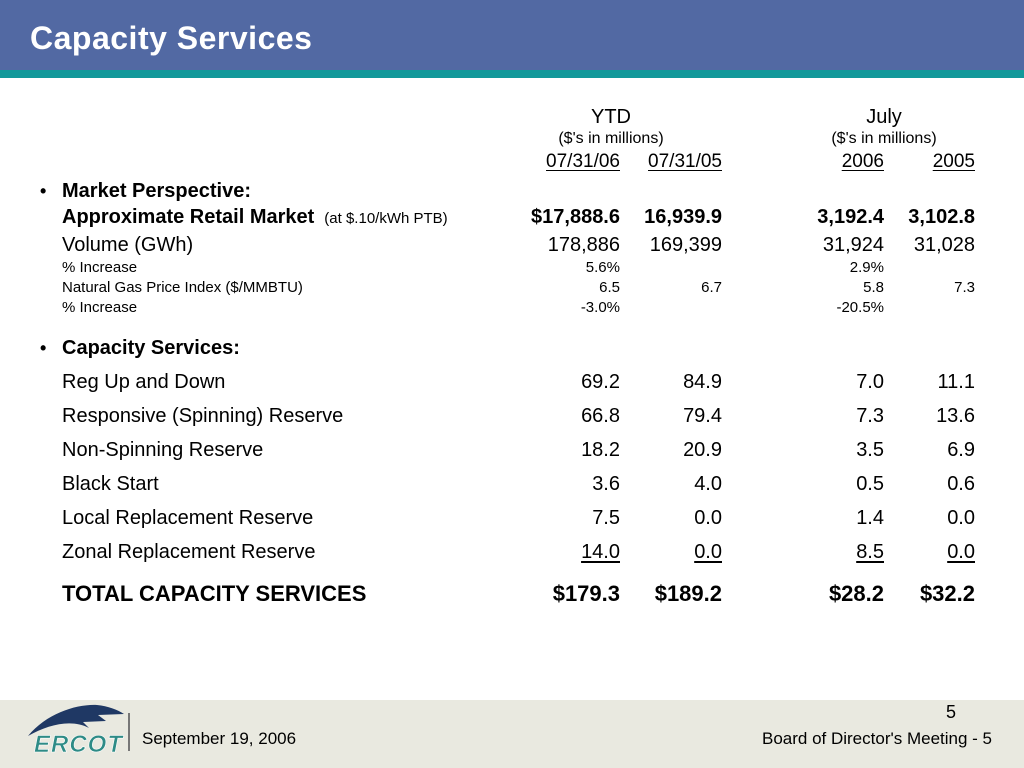 The height and width of the screenshot is (768, 1024). I want to click on value-col-2: 2.9%, so click(866, 267).